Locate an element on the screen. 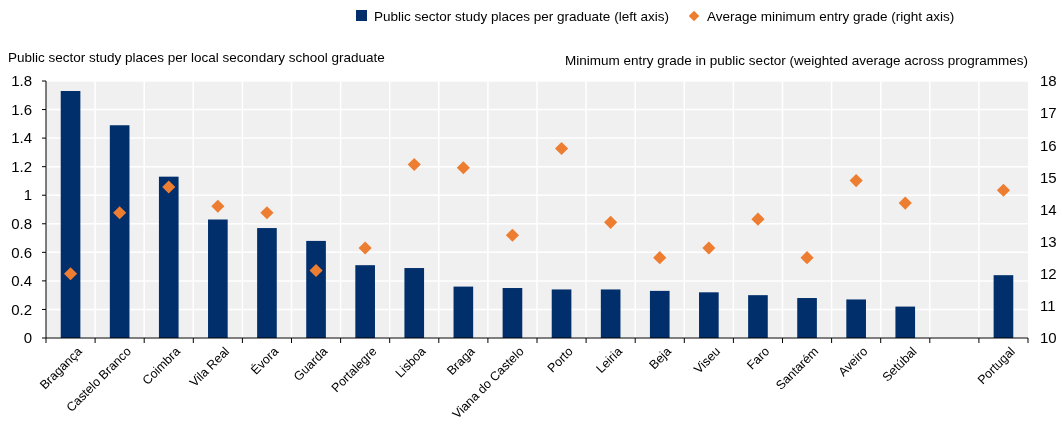 This screenshot has height=431, width=1062. y2-tick-label: 12 is located at coordinates (1048, 273).